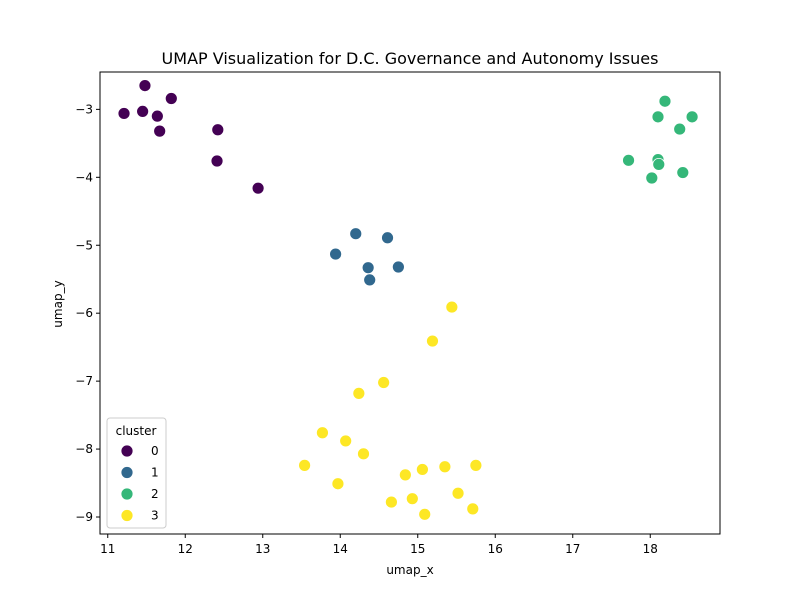 This screenshot has height=600, width=800. I want to click on legend: cluster 0 1 2 3, so click(136, 473).